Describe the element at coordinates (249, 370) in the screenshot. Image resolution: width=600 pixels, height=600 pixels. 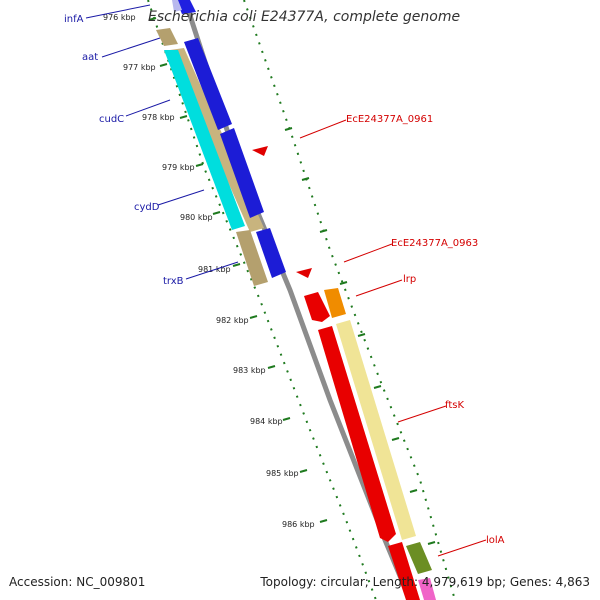
I see `kbp-label: 983 kbp` at that location.